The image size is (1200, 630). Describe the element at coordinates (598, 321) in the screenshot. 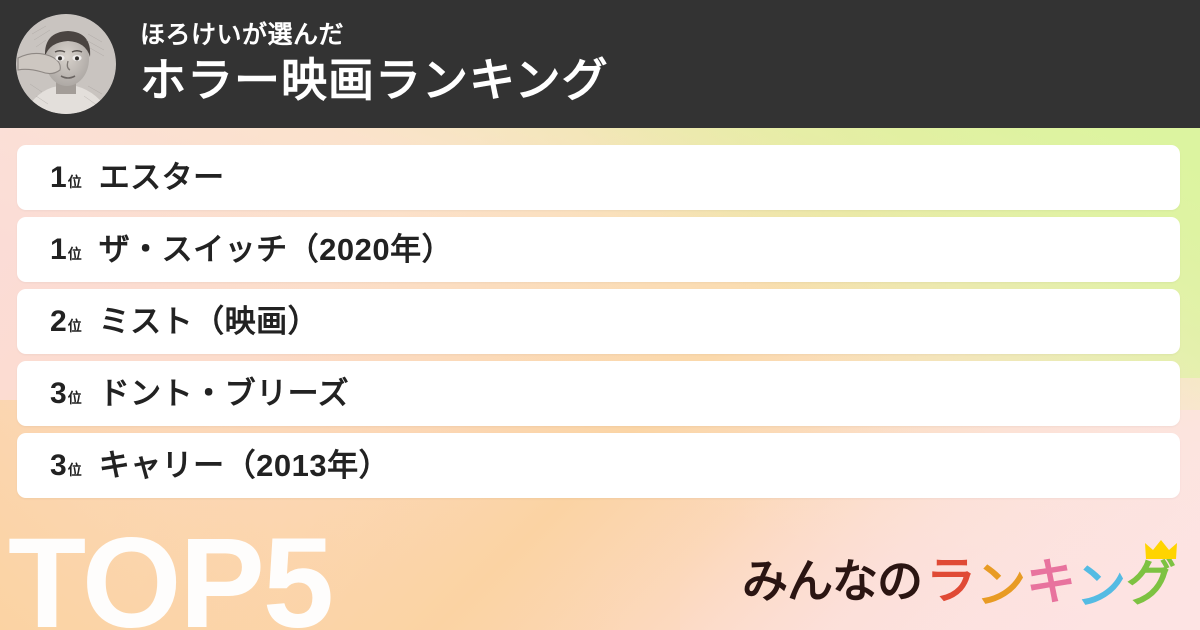

I see `list-item: 2 位 ミスト（映画）` at that location.